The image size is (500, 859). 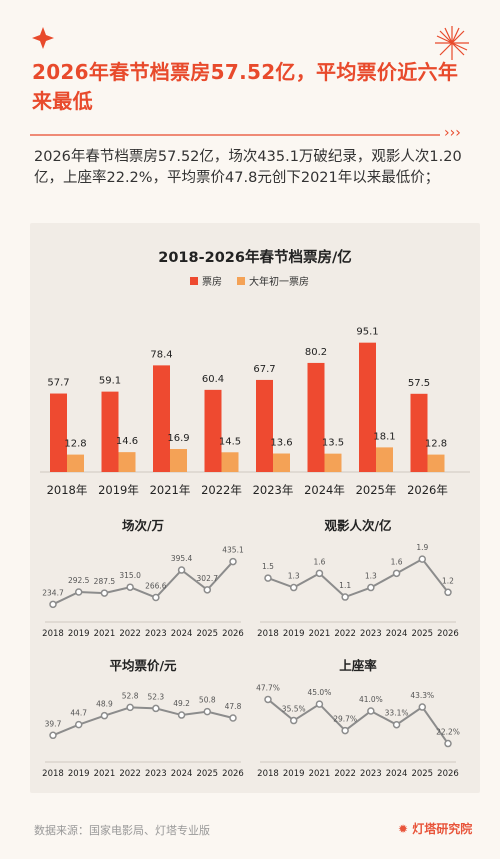 What do you see at coordinates (130, 634) in the screenshot?
I see `year-tick-label: 2022` at bounding box center [130, 634].